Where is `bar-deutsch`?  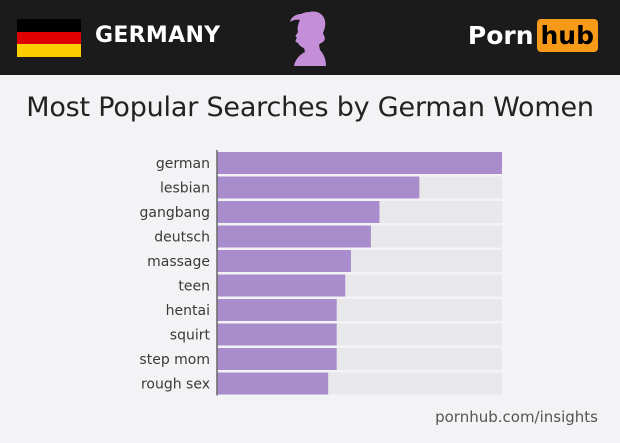 bar-deutsch is located at coordinates (294, 236).